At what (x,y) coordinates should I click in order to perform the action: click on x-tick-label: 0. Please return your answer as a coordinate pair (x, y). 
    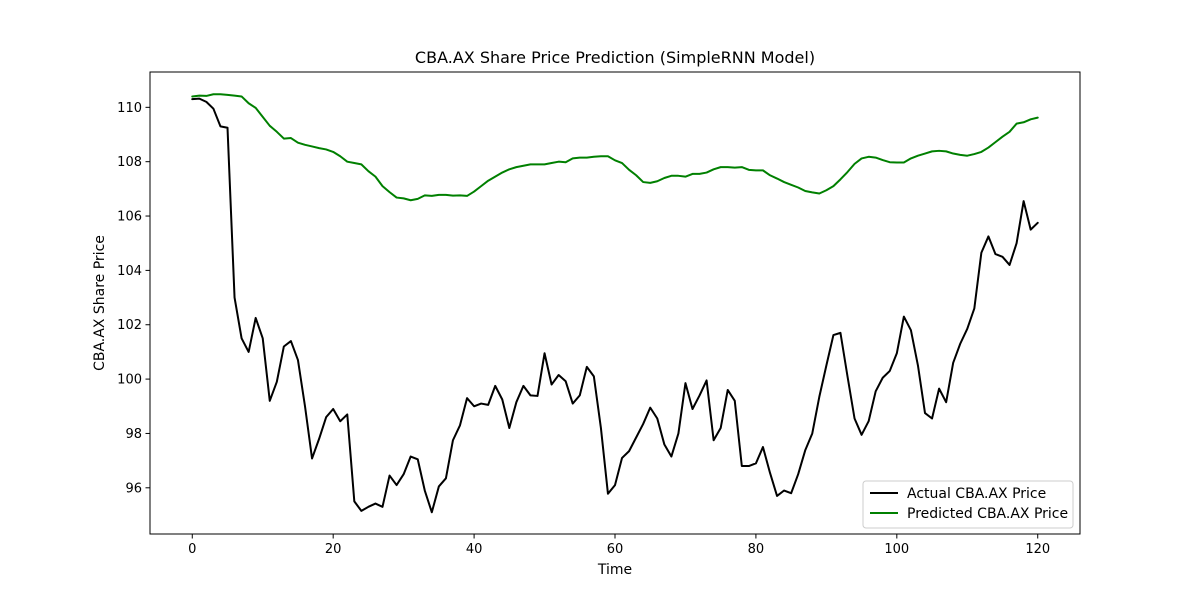
    Looking at the image, I should click on (192, 549).